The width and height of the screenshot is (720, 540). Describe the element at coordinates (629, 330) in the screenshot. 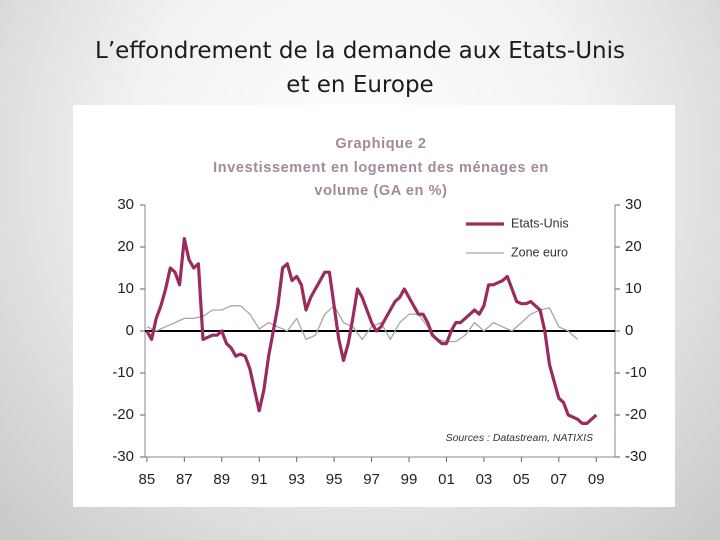

I see `y2-tick-label: 0` at that location.